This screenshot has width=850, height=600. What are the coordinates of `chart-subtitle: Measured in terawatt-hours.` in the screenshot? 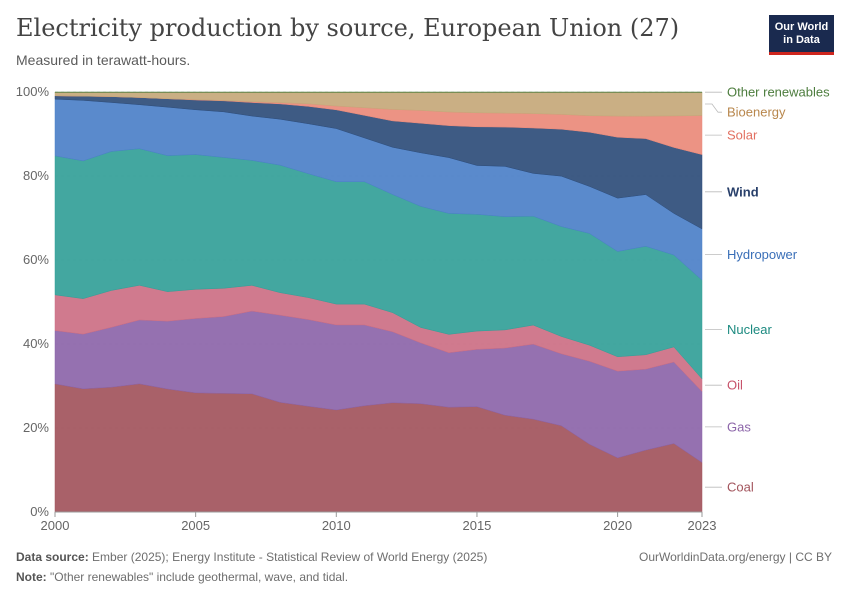 It's located at (103, 60).